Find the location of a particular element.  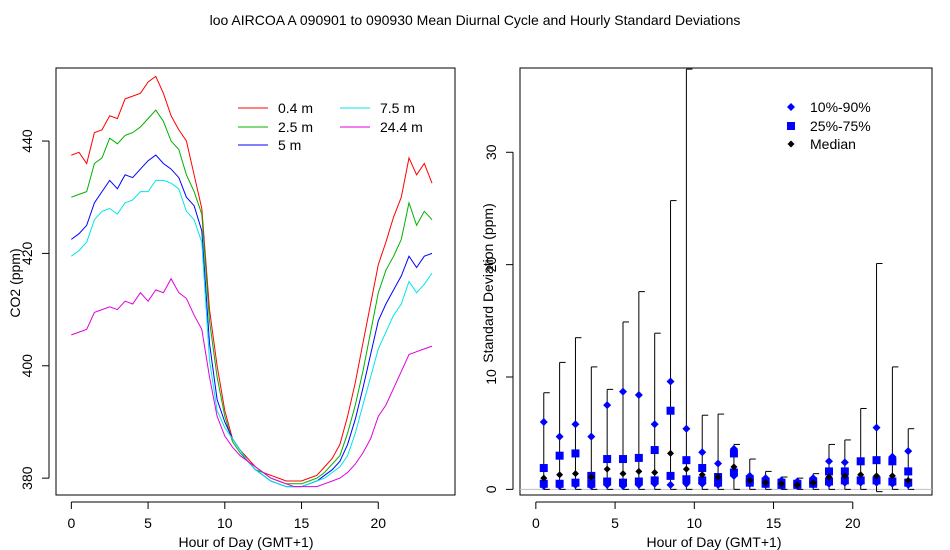

left-legend: 0.4 m 2.5 m 5 m 7.5 m 24.4 m is located at coordinates (330, 126).